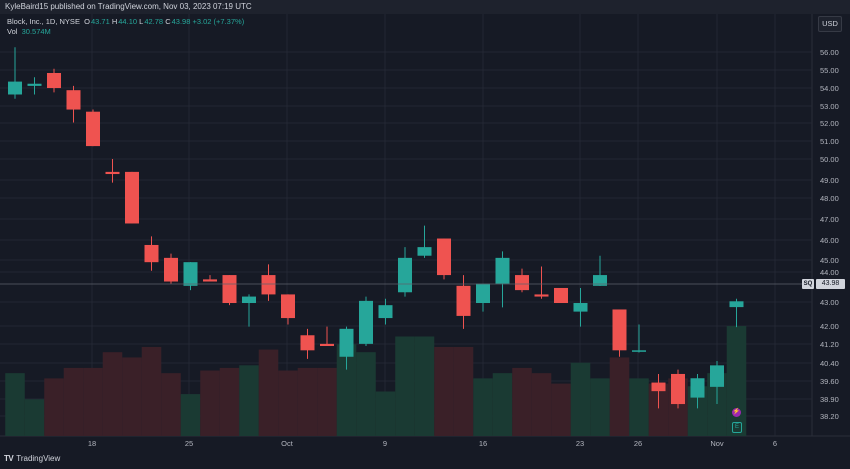 This screenshot has height=469, width=850. I want to click on price-tick-label: 51.00, so click(829, 141).